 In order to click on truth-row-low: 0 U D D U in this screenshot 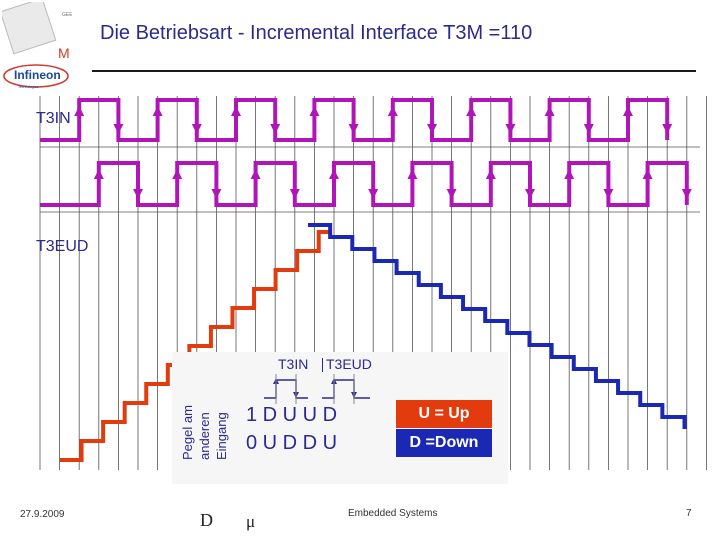, I will do `click(292, 443)`.